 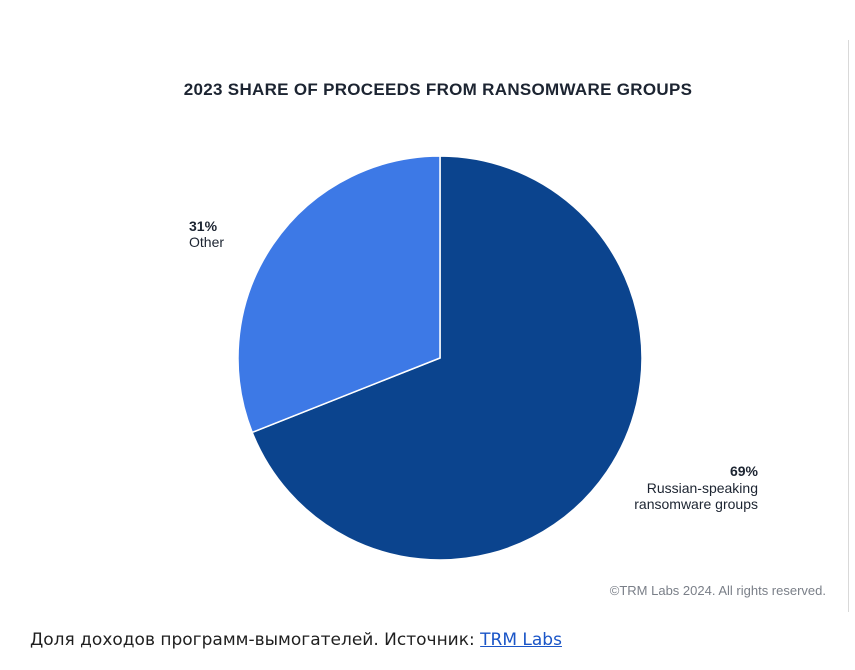 I want to click on slice-label-russian-line1: Russian-speaking, so click(x=702, y=488).